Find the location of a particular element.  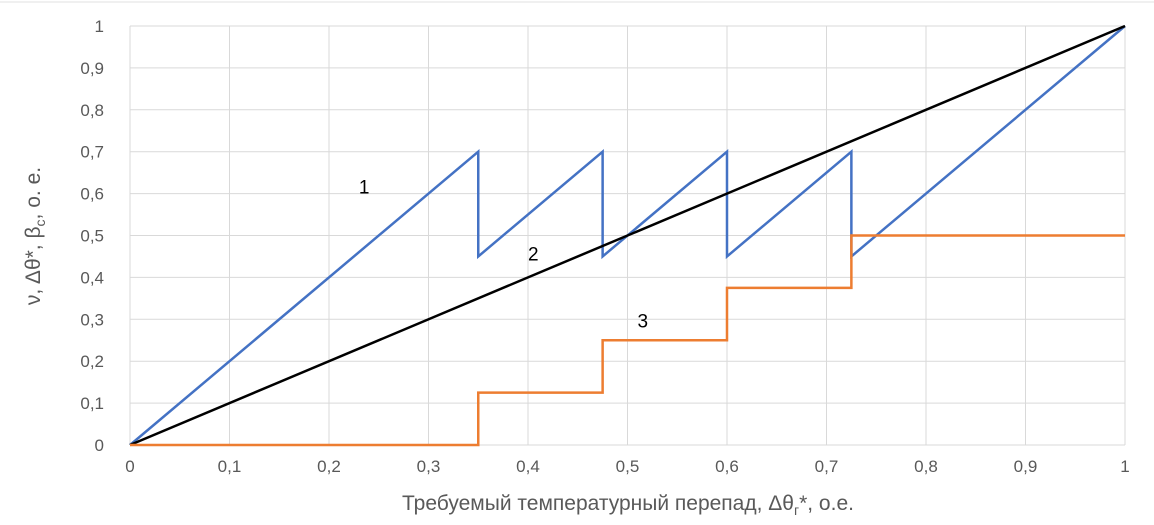

y-axis-label: ν, Δθ*, βc, о. е. is located at coordinates (35, 236).